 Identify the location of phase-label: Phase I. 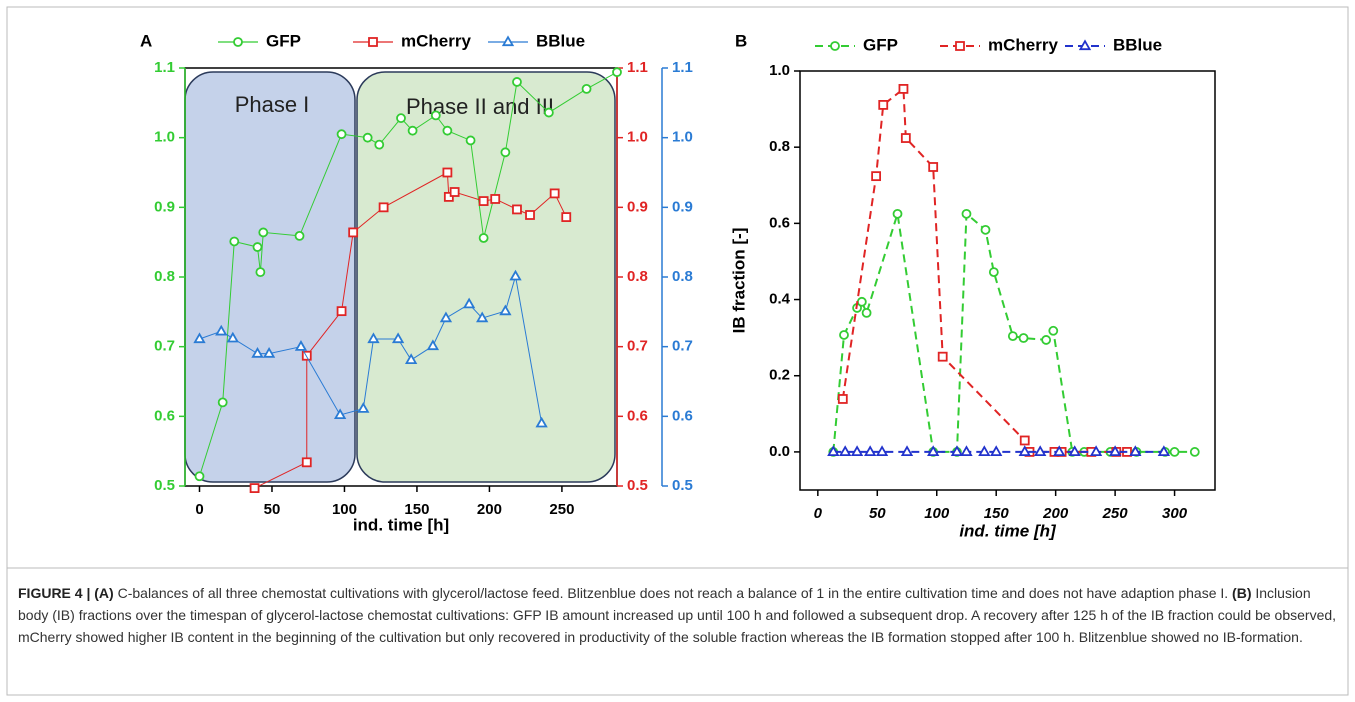
(272, 104).